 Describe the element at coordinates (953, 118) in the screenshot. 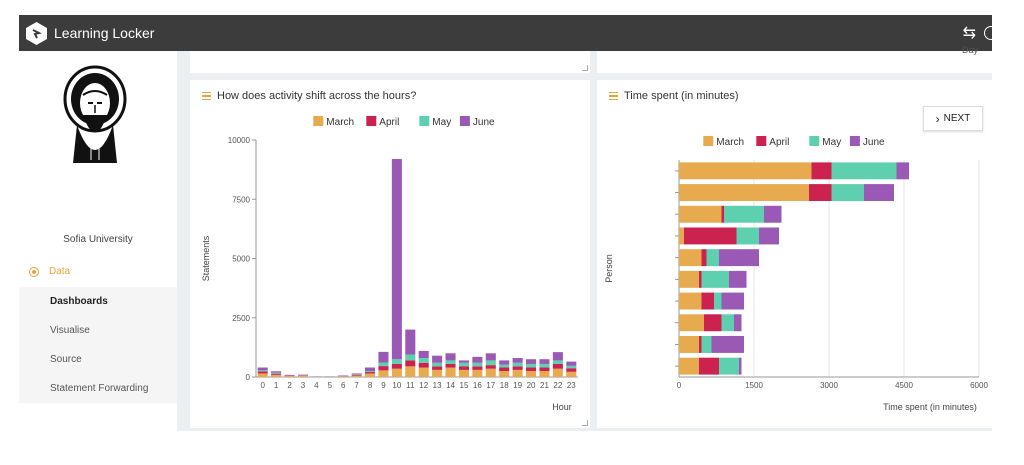

I see `next-button: › NEXT` at that location.